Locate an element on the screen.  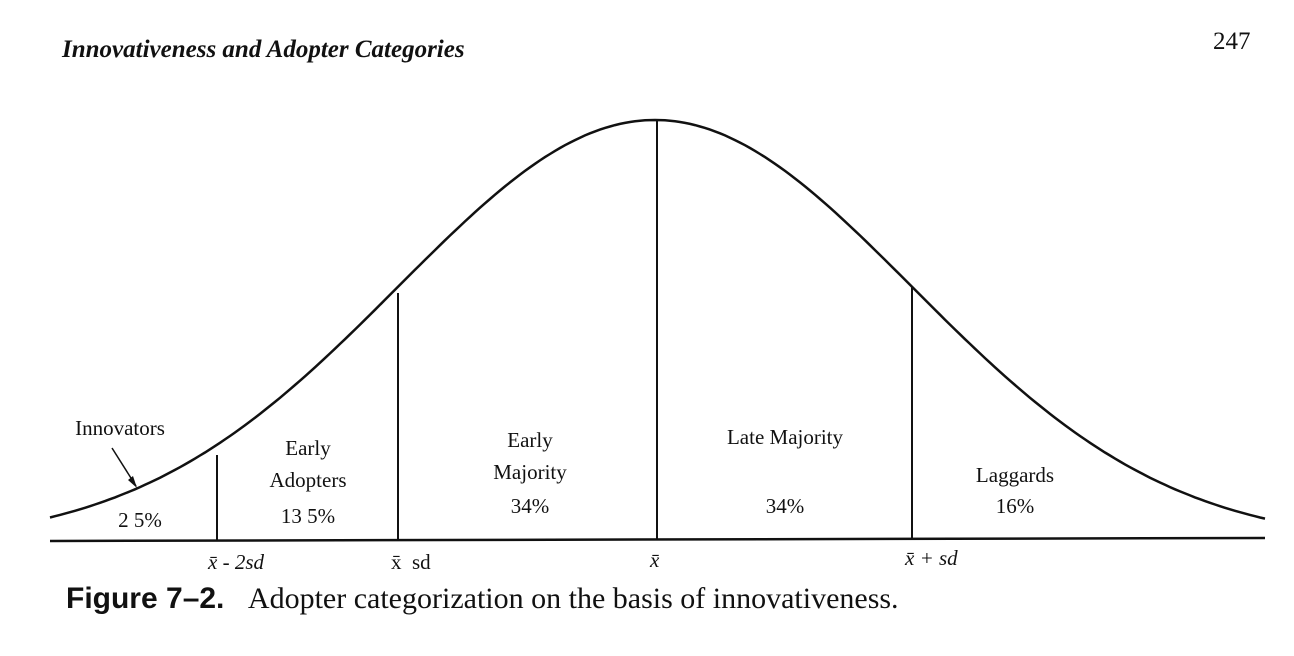
region-label: Innovators is located at coordinates (120, 428).